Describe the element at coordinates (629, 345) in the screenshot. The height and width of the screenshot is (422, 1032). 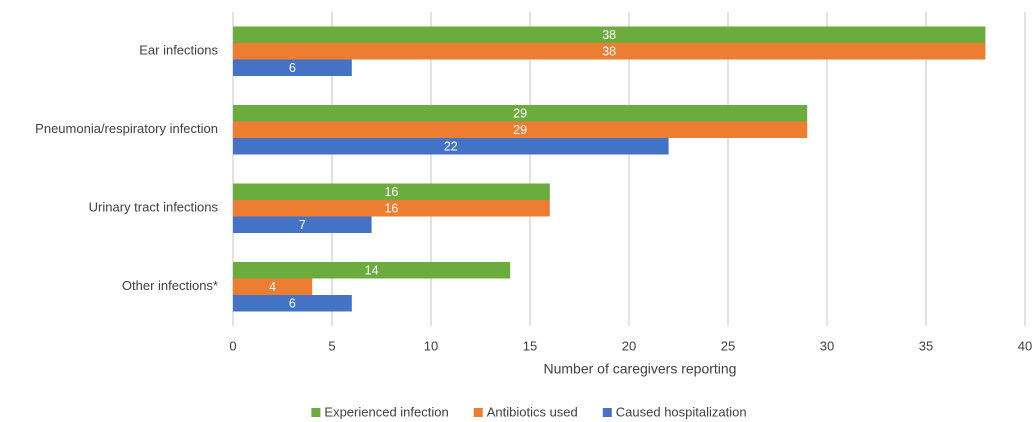
I see `x-tick-label: 20` at that location.